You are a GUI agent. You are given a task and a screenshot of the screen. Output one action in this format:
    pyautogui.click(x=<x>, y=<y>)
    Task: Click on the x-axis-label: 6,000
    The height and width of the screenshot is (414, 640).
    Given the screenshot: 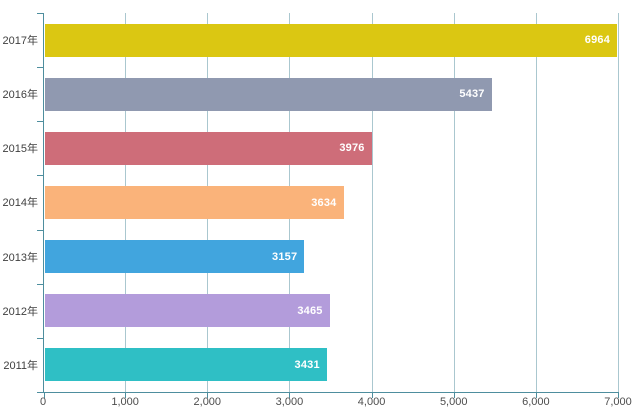 What is the action you would take?
    pyautogui.click(x=536, y=402)
    